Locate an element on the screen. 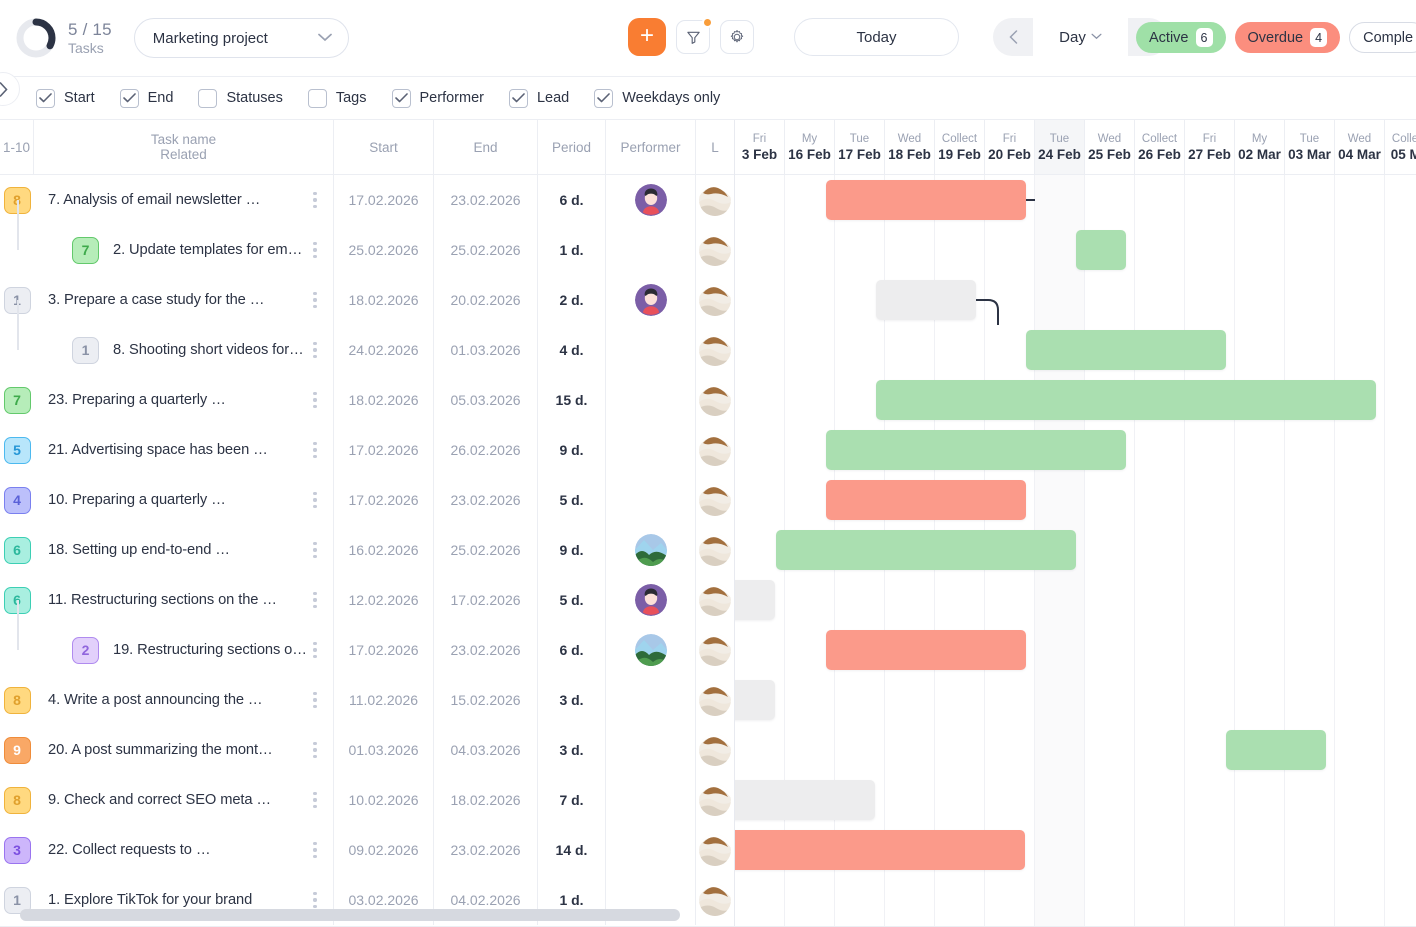 Image resolution: width=1416 pixels, height=927 pixels. today-button: Today is located at coordinates (876, 37).